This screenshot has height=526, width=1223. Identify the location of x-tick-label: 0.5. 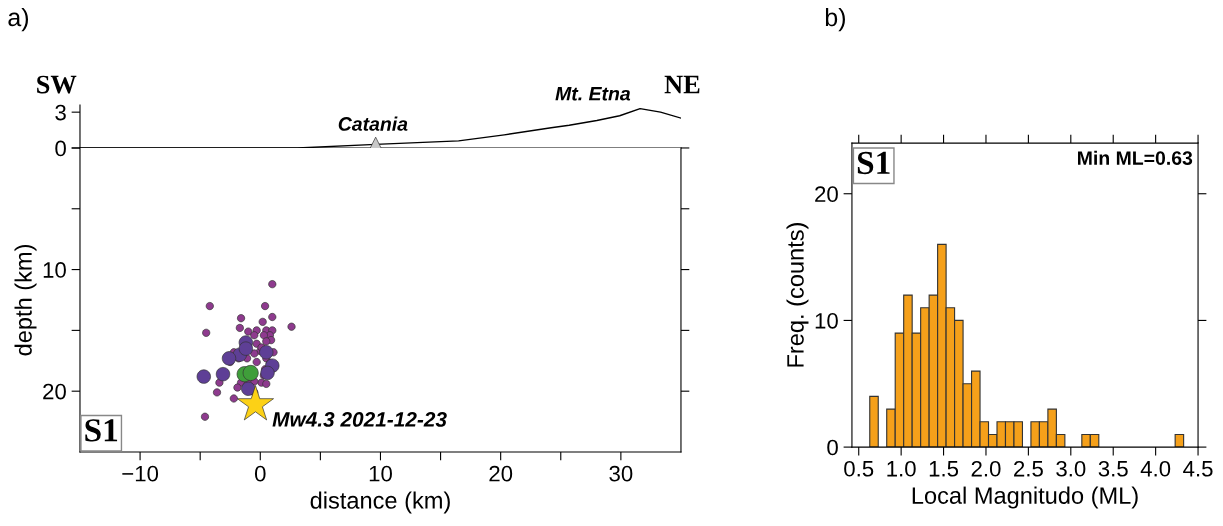
(859, 468).